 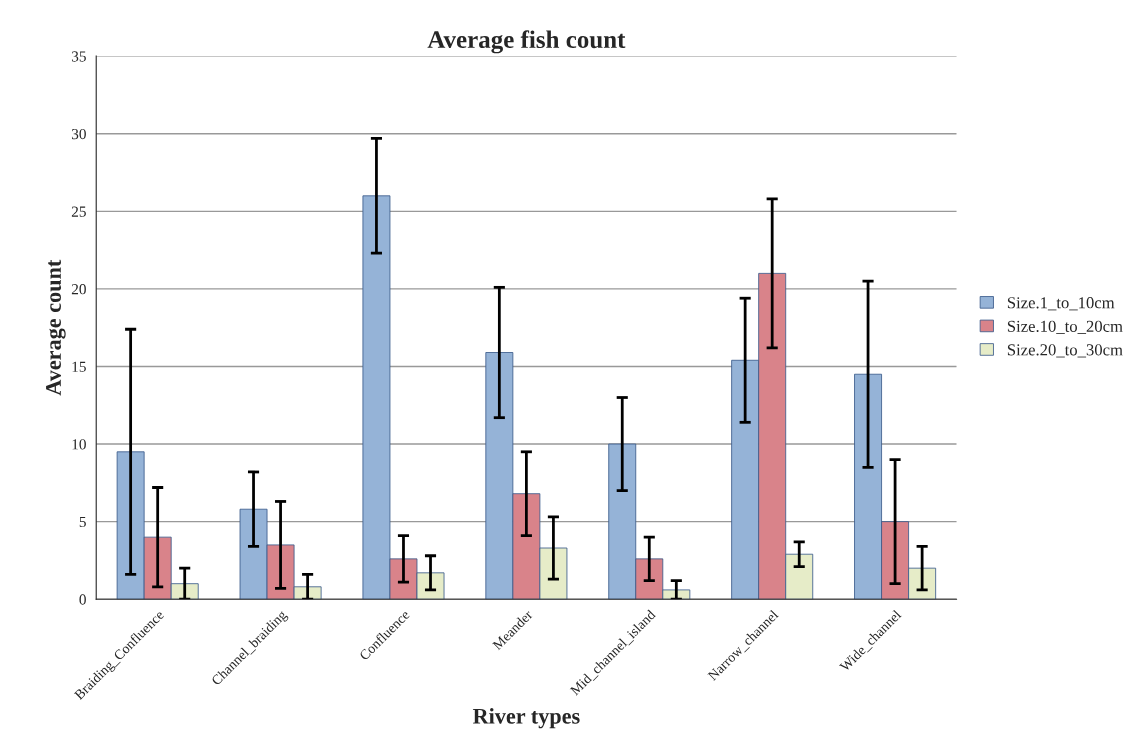 I want to click on y-tick-label: 20, so click(x=78, y=289).